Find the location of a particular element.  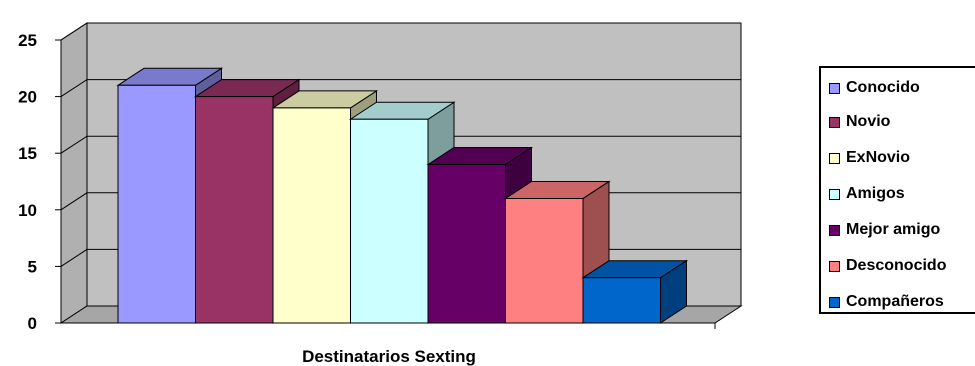

y-tick-label: 0 is located at coordinates (32, 323).